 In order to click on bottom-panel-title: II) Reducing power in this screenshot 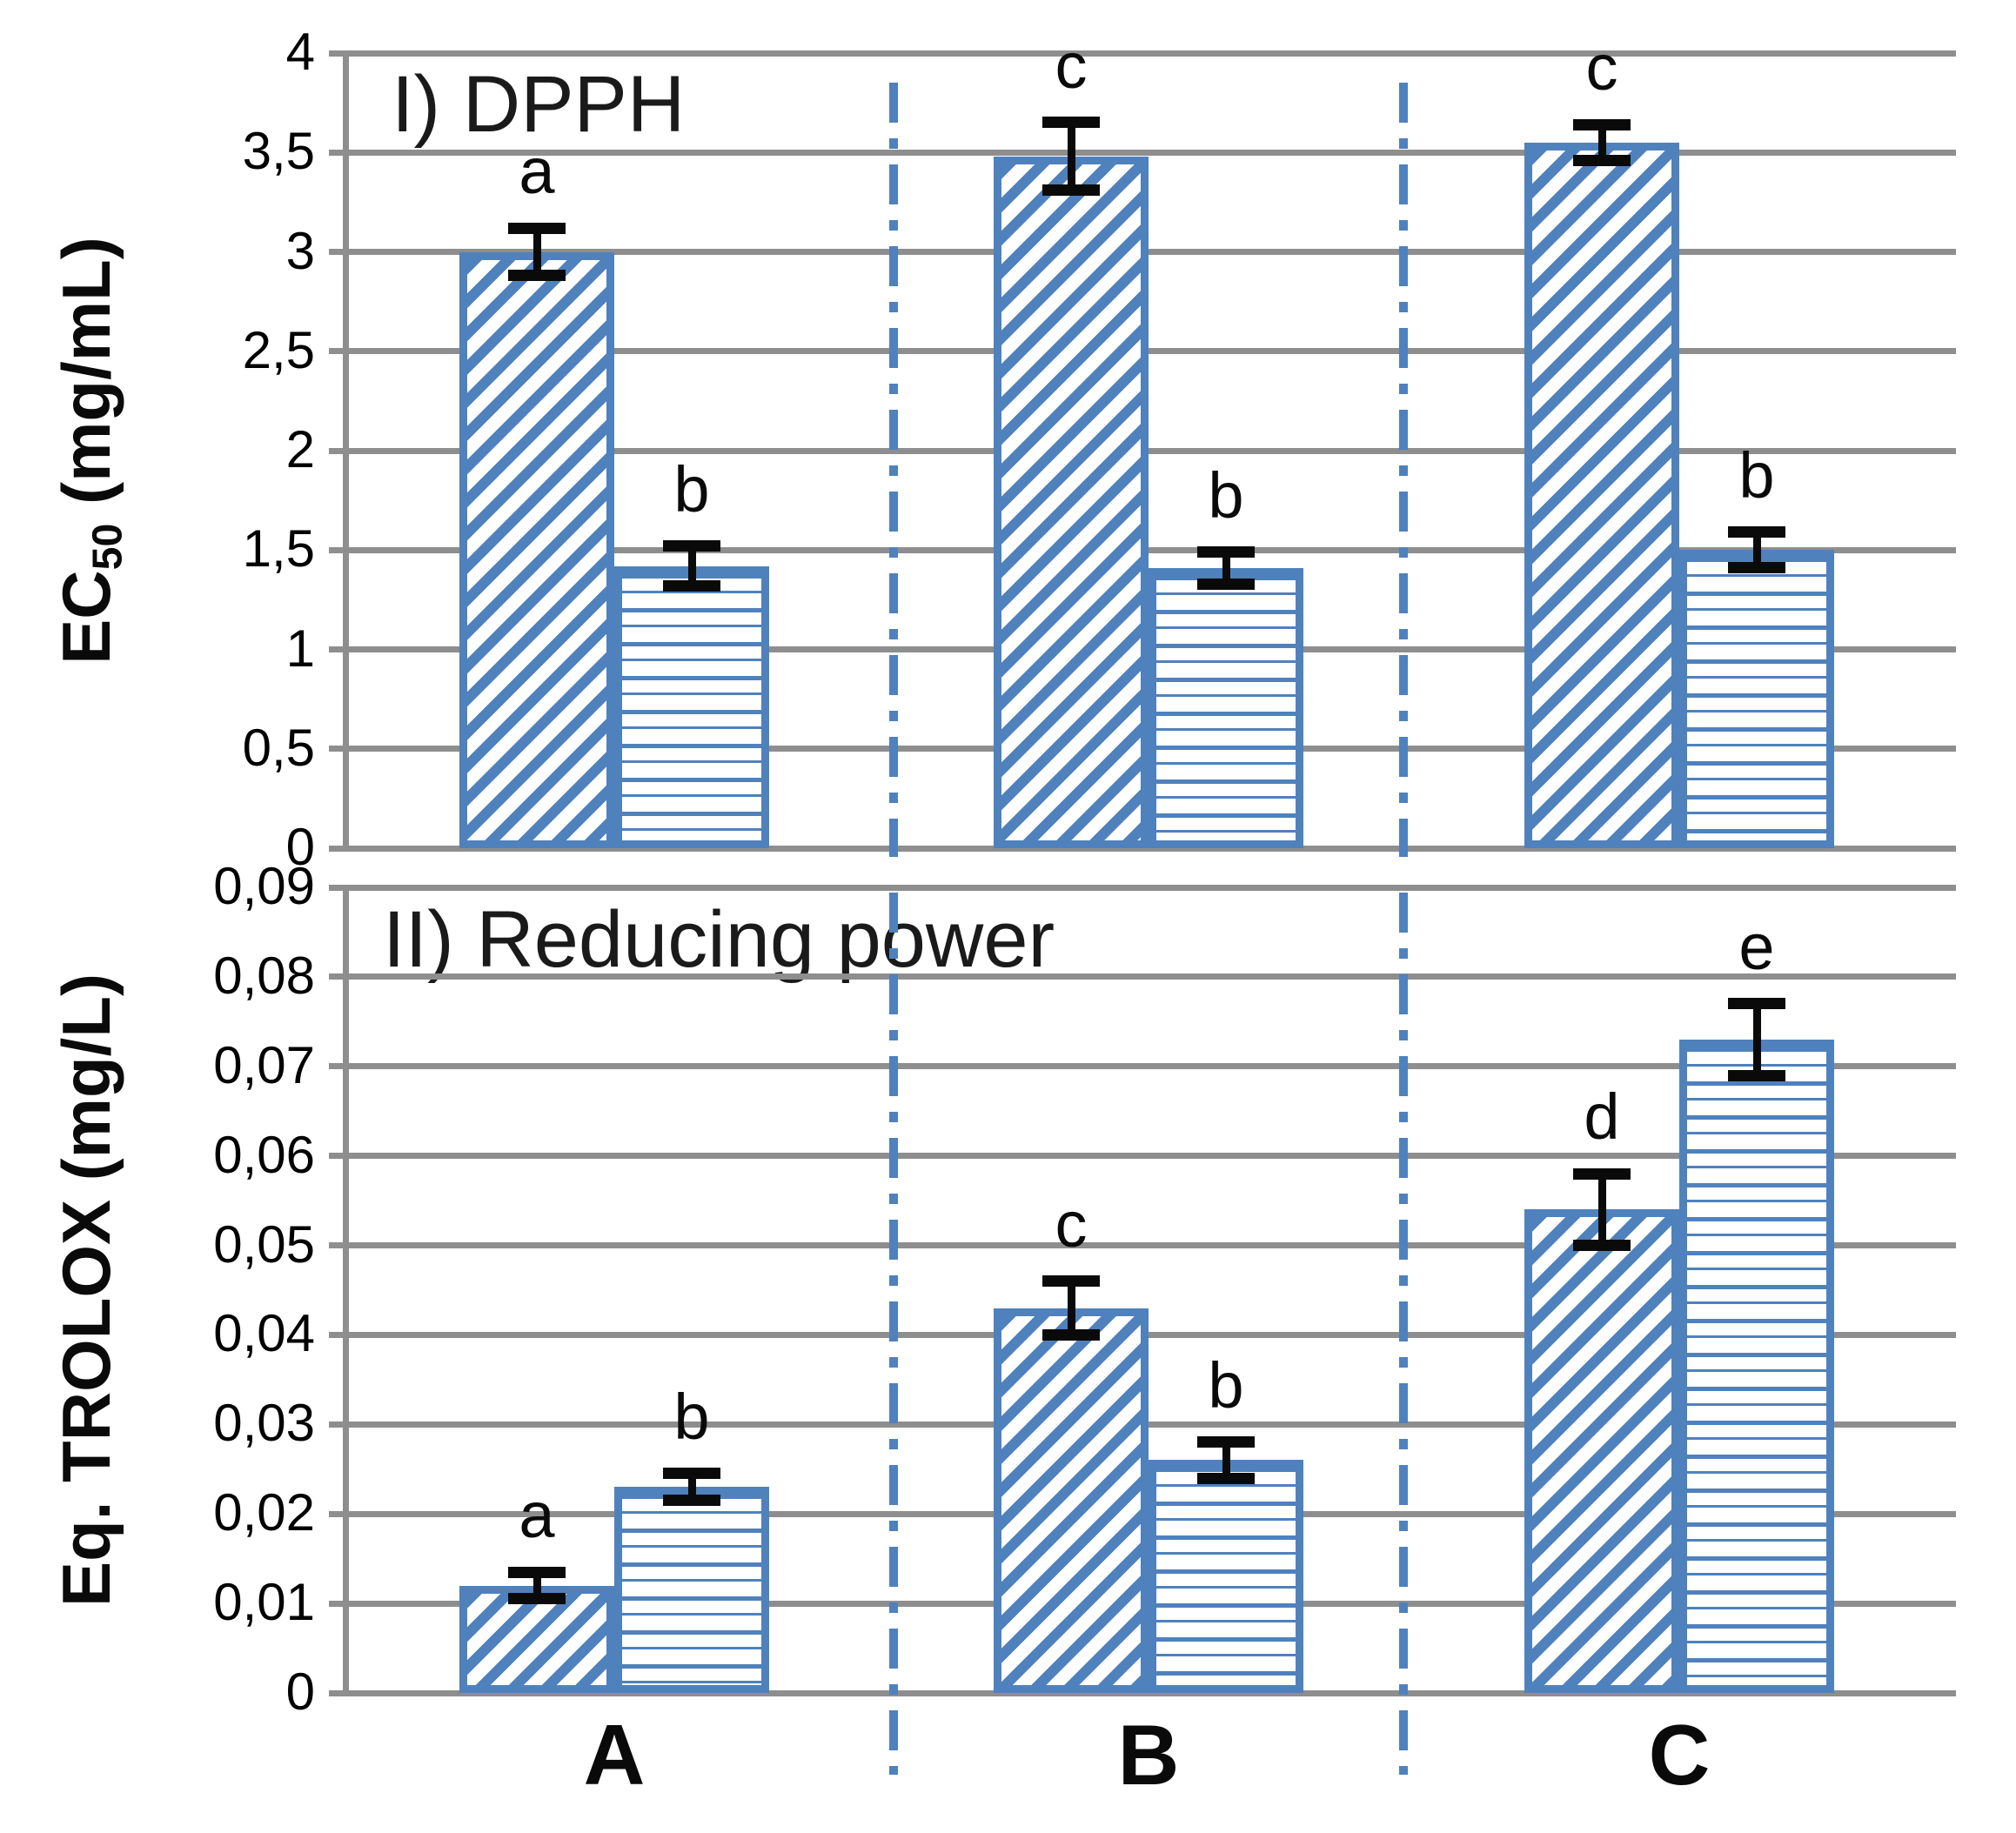, I will do `click(719, 939)`.